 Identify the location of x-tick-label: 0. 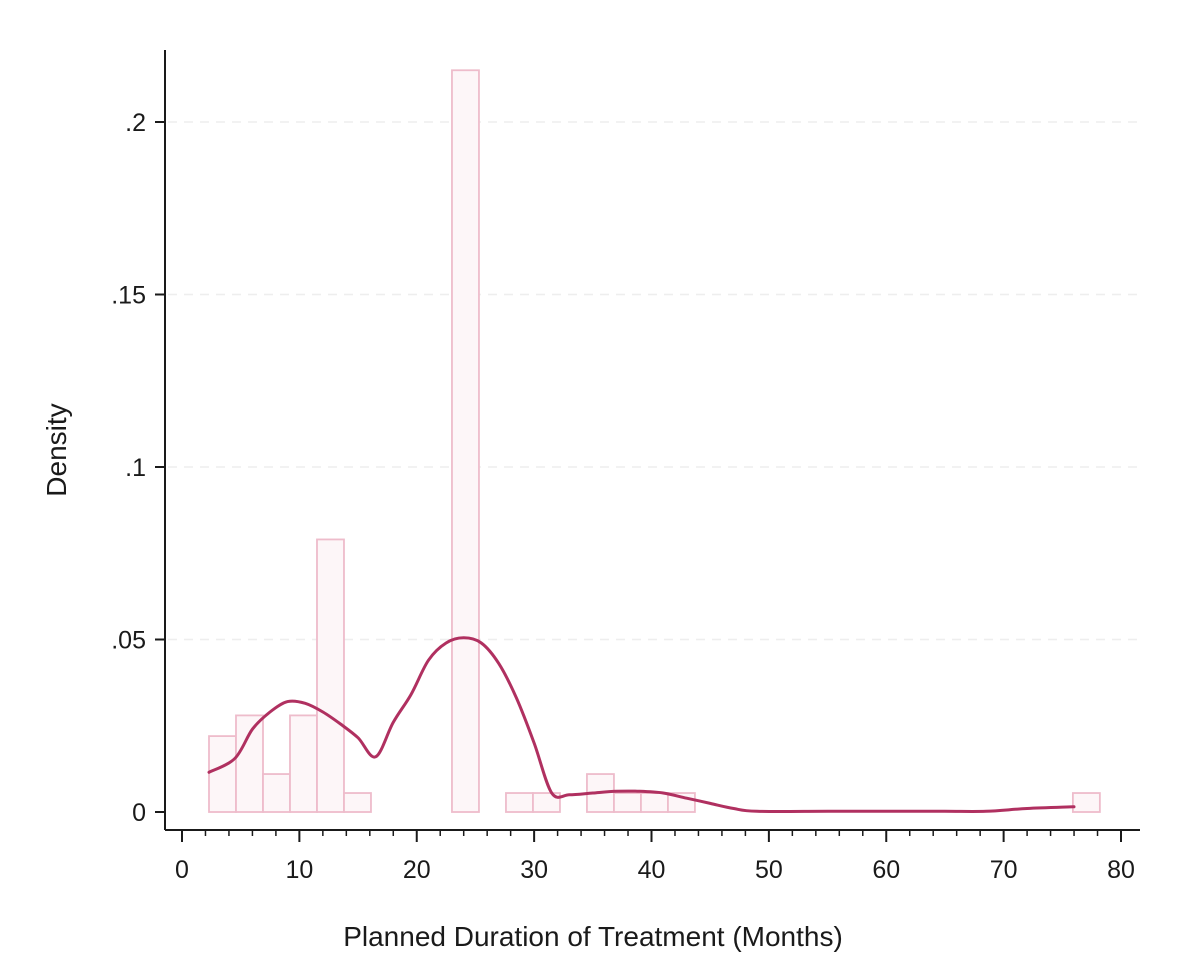
(182, 870).